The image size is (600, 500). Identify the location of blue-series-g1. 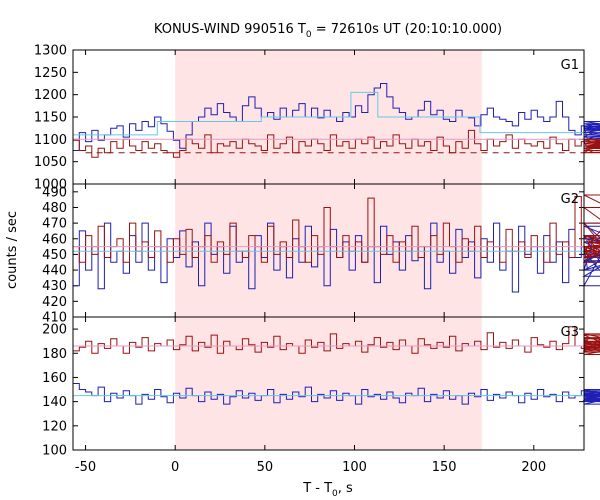
(336, 117).